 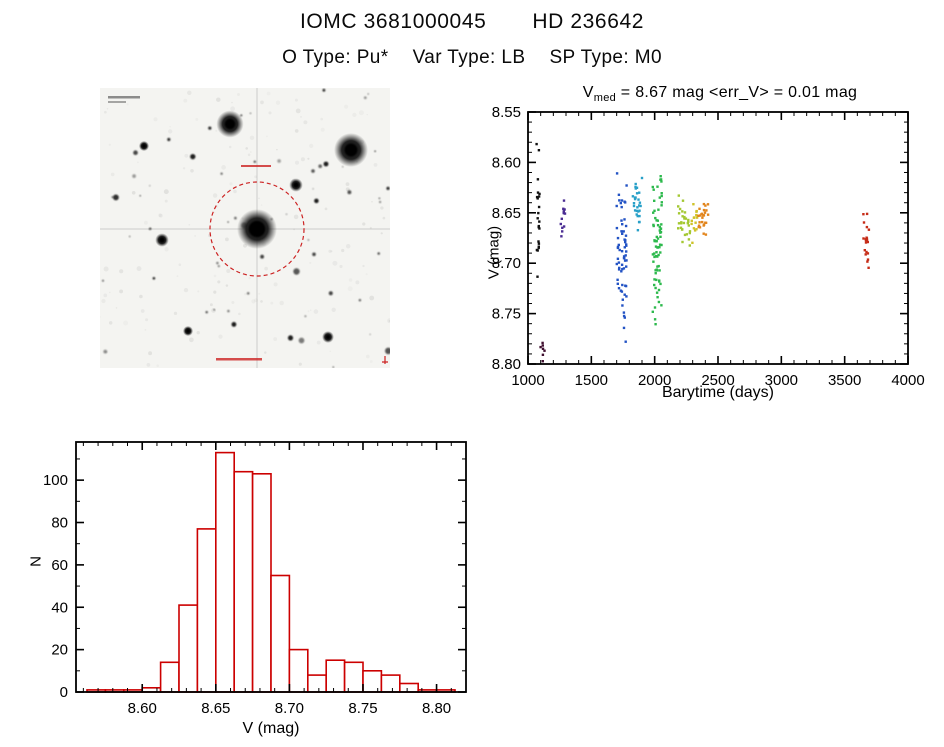 What do you see at coordinates (506, 113) in the screenshot?
I see `y-tick-label: 8.55` at bounding box center [506, 113].